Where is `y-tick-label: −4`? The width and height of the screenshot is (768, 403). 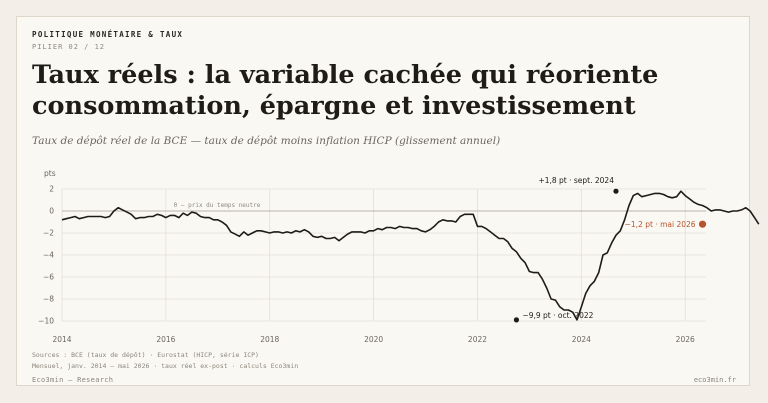
y-tick-label: −4 is located at coordinates (48, 255).